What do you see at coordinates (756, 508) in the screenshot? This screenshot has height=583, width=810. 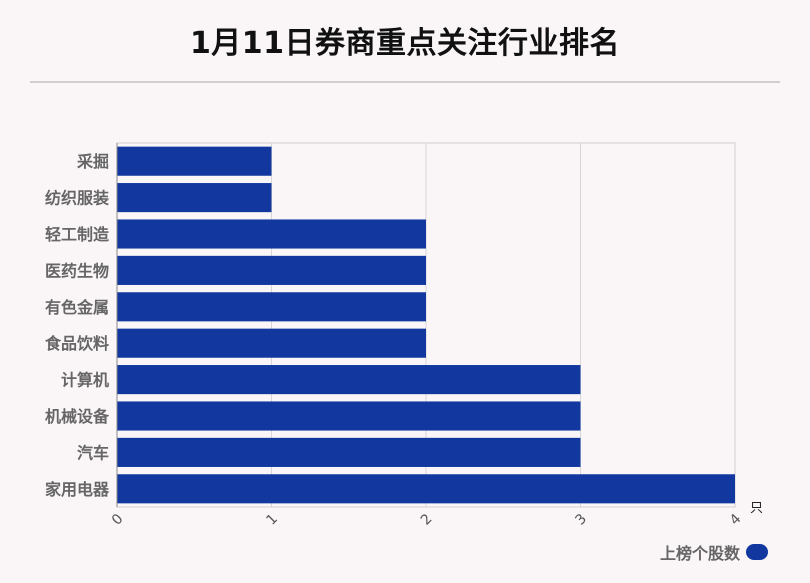 I see `x-axis-unit: 只` at bounding box center [756, 508].